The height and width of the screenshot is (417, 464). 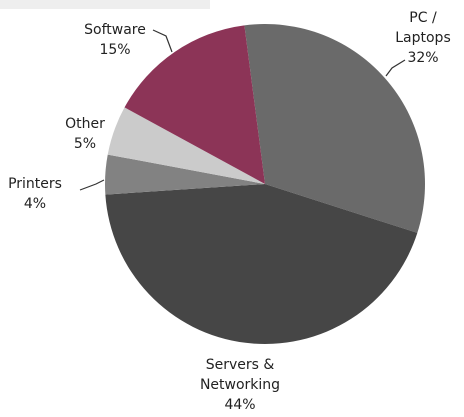 What do you see at coordinates (115, 50) in the screenshot?
I see `value-label: 15%` at bounding box center [115, 50].